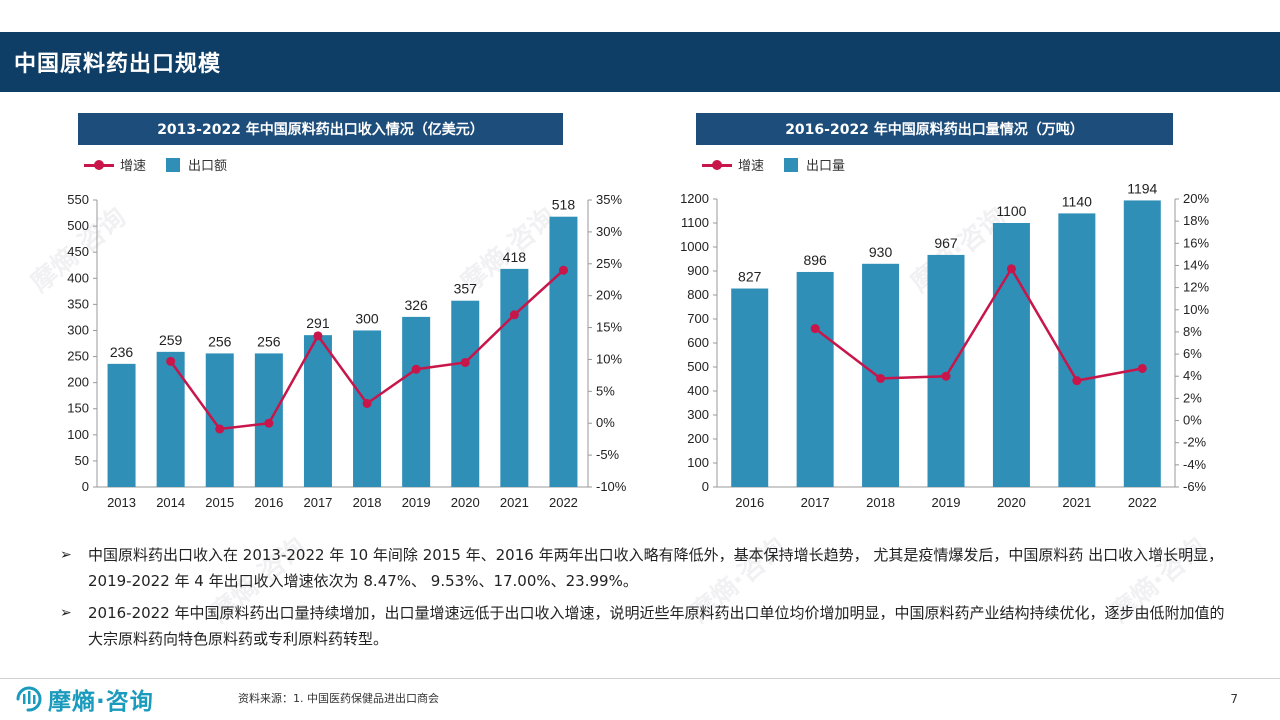 The width and height of the screenshot is (1280, 720). What do you see at coordinates (564, 205) in the screenshot?
I see `bar-value-label: 518` at bounding box center [564, 205].